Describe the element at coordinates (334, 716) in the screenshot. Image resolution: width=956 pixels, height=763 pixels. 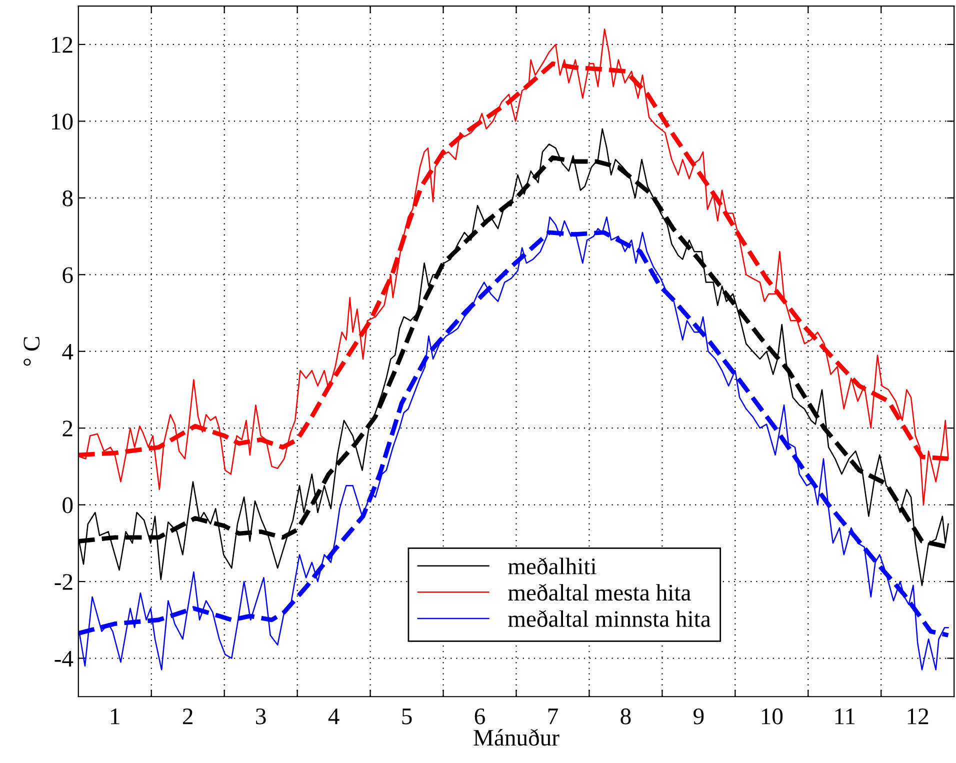
I see `x-tick-label: 4` at that location.